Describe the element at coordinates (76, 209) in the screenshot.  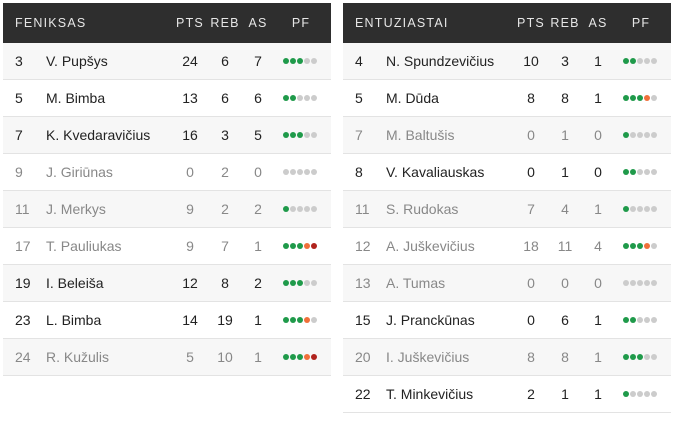
I see `player-name: J. Merkys` at that location.